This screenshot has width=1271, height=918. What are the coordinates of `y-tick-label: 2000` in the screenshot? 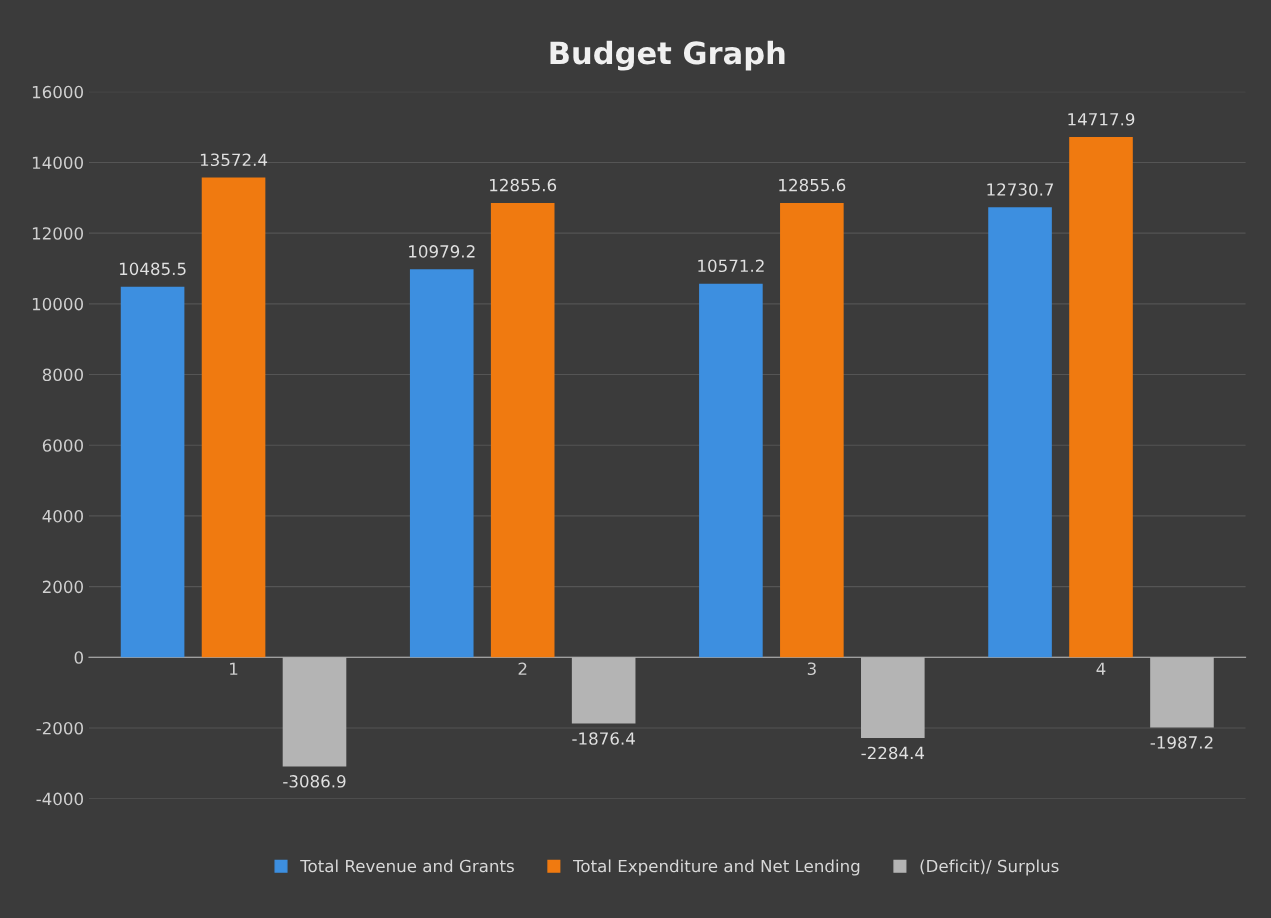 It's located at (62, 587).